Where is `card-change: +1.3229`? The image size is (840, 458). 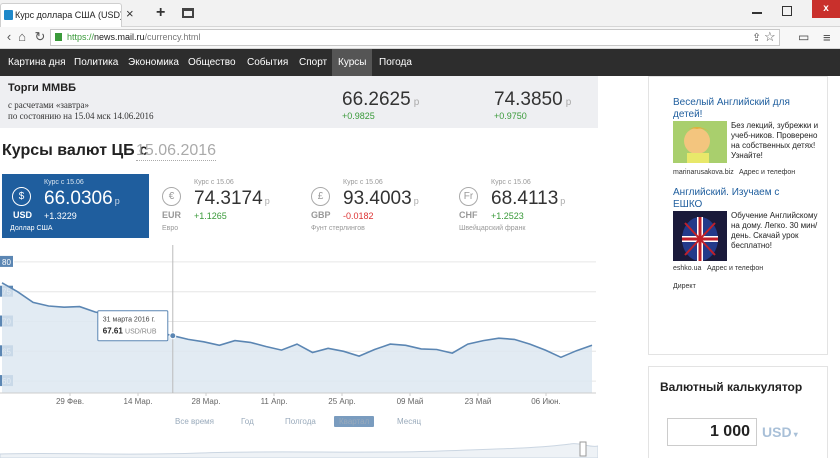
card-change: +1.3229 is located at coordinates (60, 216).